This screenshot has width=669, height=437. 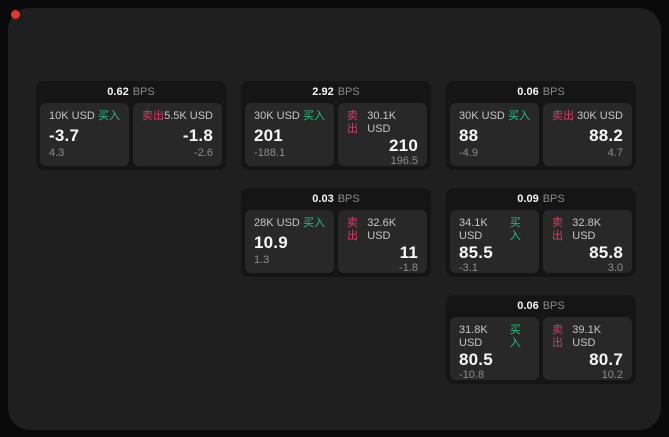 I want to click on buy-delta: -3.1, so click(x=468, y=268).